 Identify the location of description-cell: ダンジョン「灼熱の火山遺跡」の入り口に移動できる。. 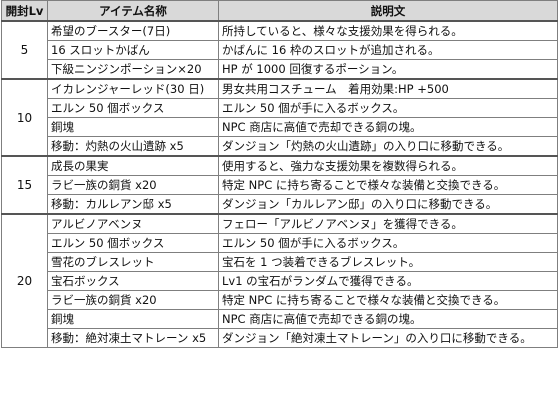
(388, 146).